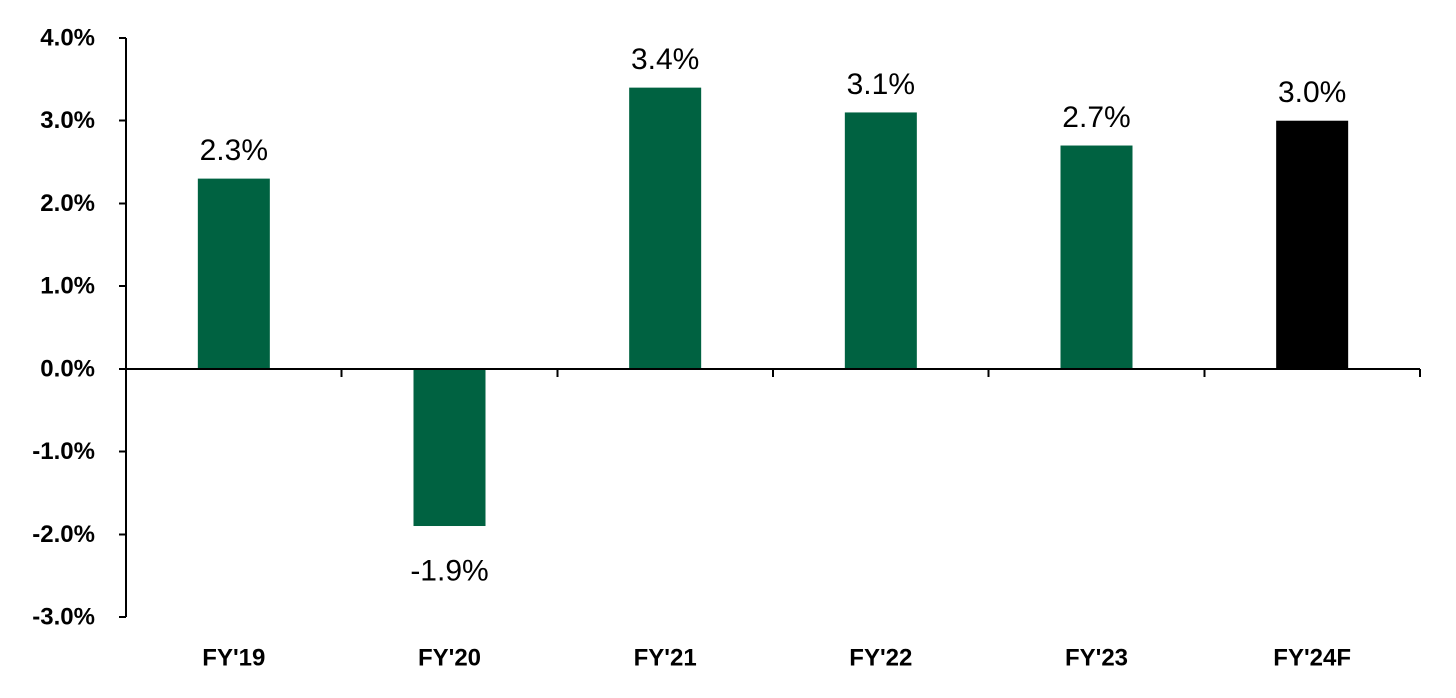 This screenshot has width=1456, height=698. What do you see at coordinates (665, 59) in the screenshot?
I see `data-label: 3.4%` at bounding box center [665, 59].